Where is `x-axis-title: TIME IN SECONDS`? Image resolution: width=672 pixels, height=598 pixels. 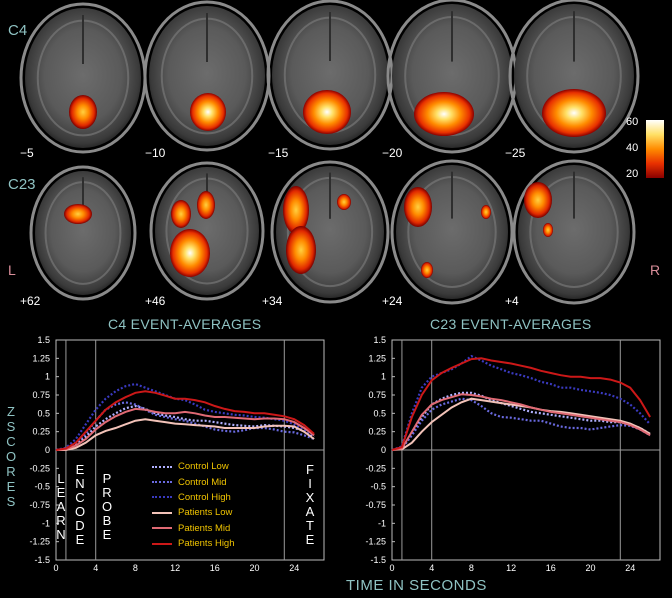
x-axis-title: TIME IN SECONDS is located at coordinates (416, 585).